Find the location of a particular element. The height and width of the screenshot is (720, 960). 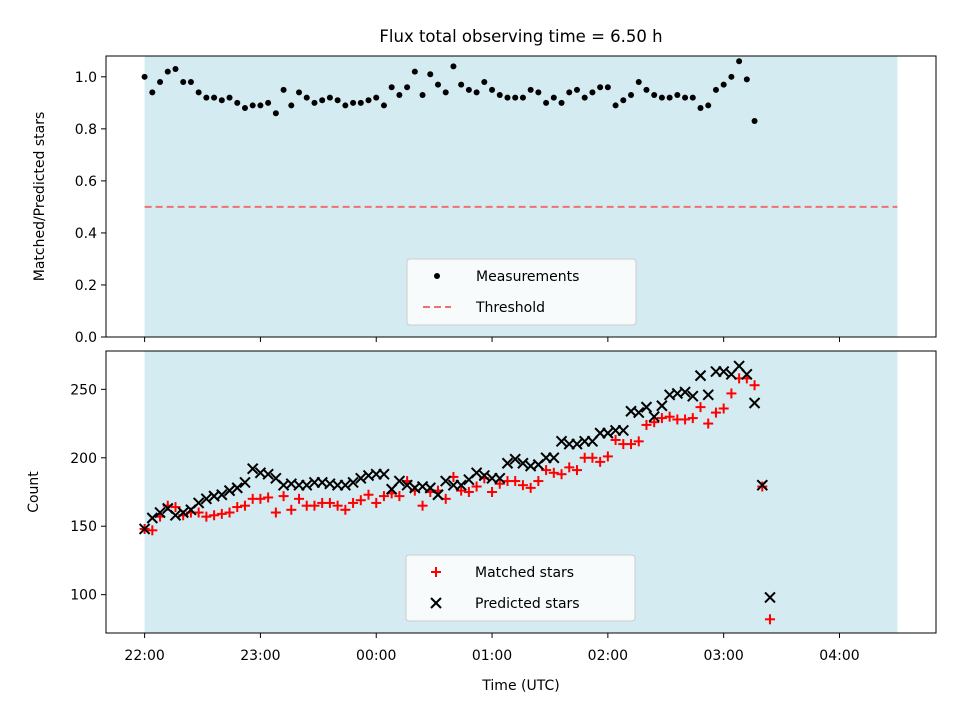

y-tick-label: 0.0 is located at coordinates (86, 338).